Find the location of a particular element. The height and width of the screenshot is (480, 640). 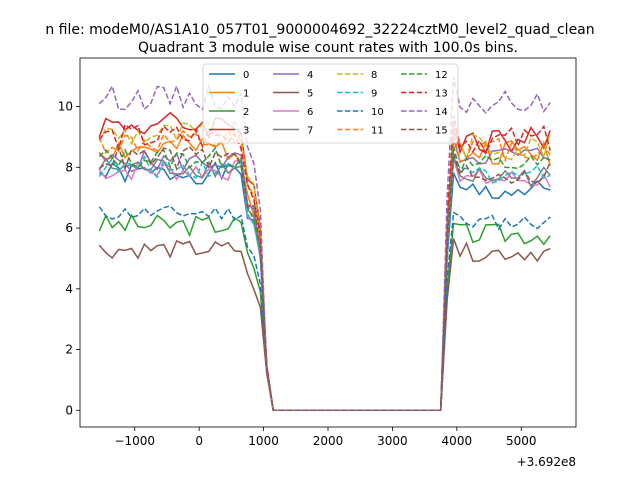

legend-label: 10 is located at coordinates (377, 112).